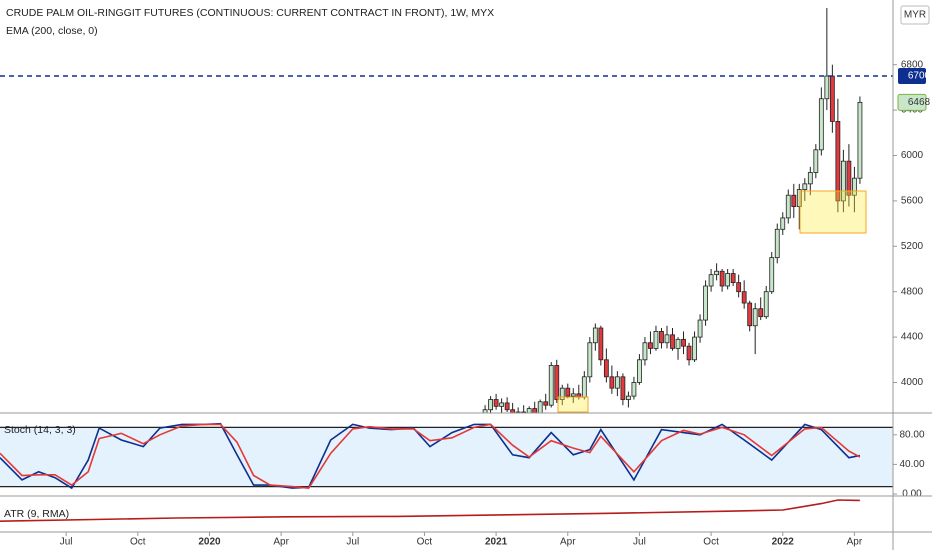 This screenshot has width=932, height=550. Describe the element at coordinates (36, 514) in the screenshot. I see `indicator-label: ATR (9, RMA)` at that location.